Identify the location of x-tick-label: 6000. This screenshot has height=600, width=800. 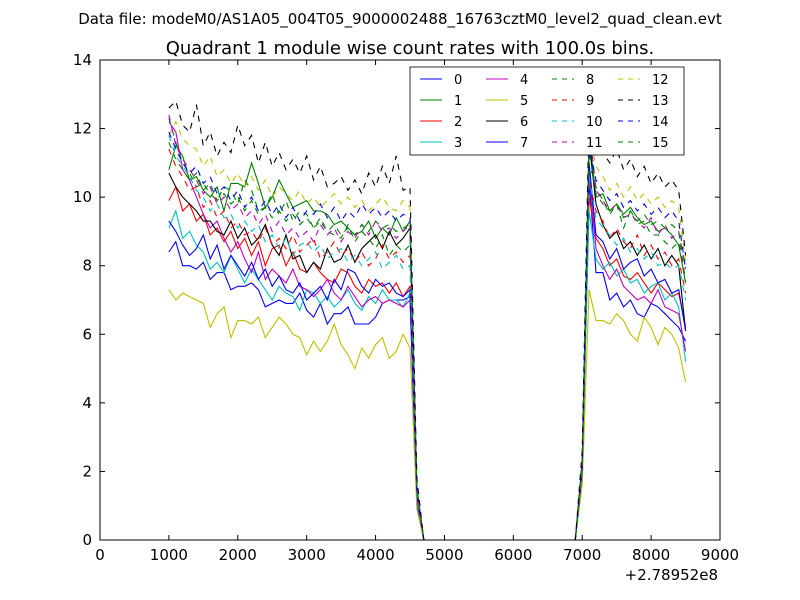
(513, 555).